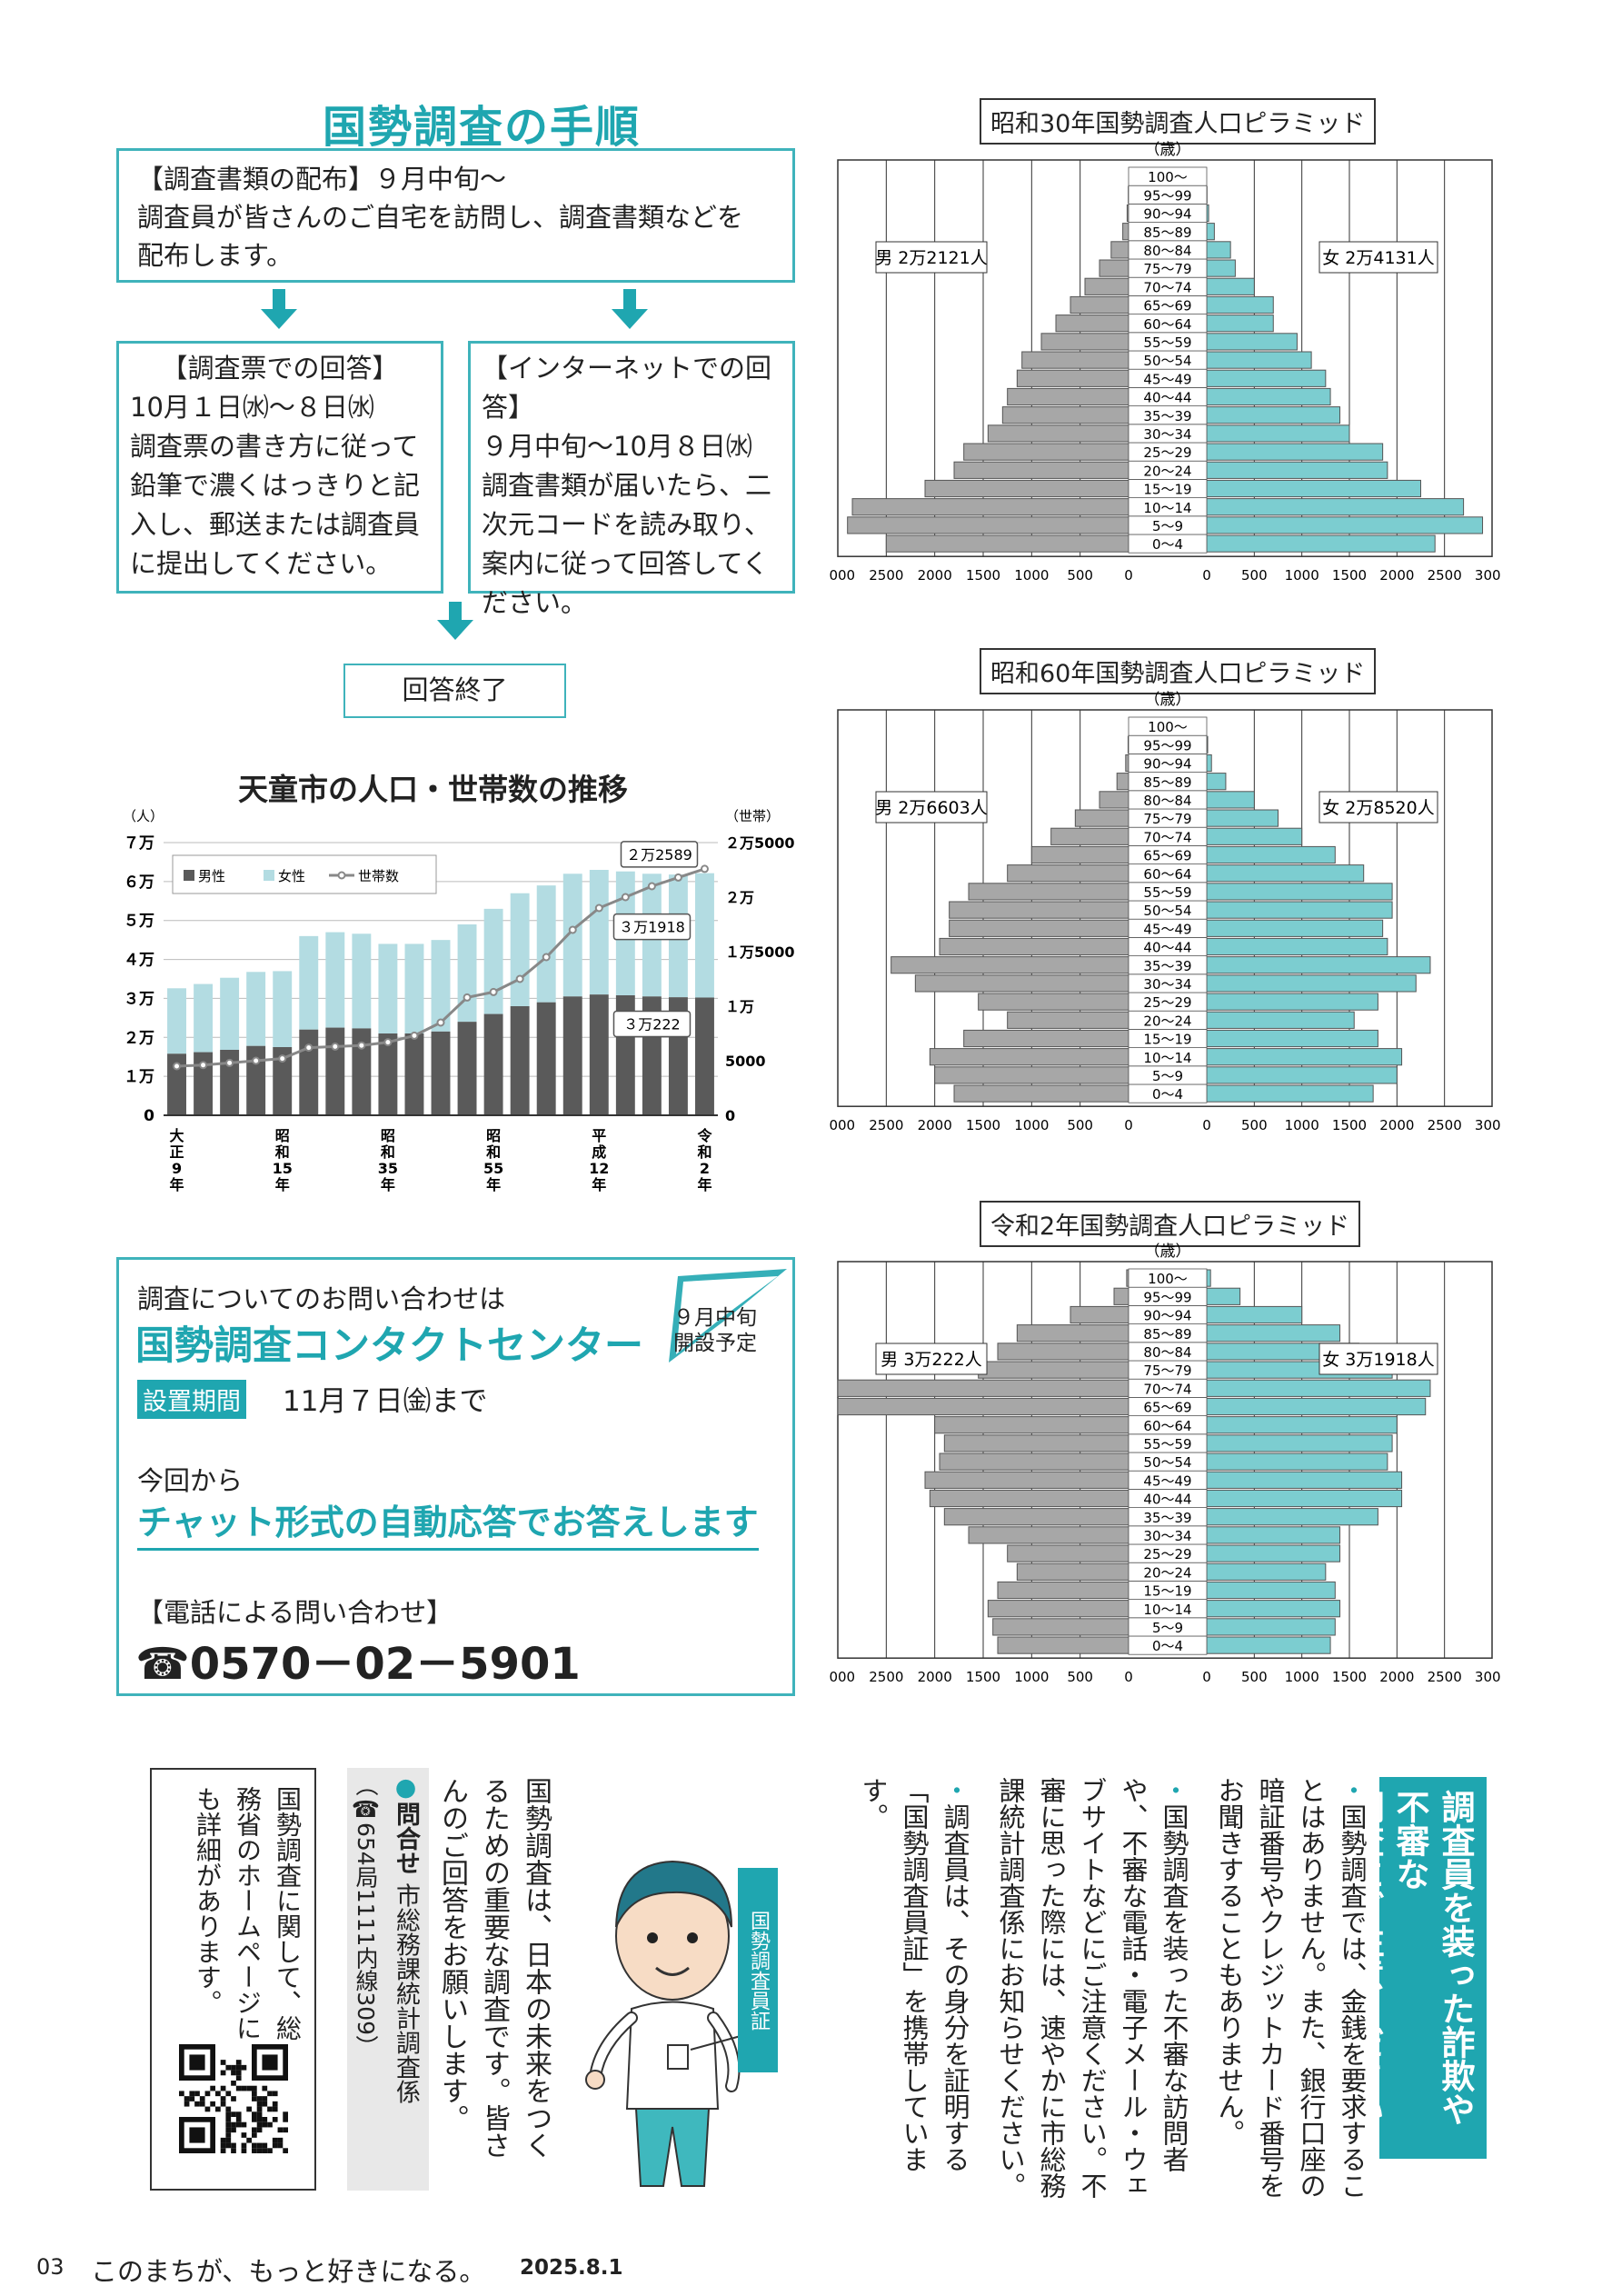 The image size is (1622, 2296). Describe the element at coordinates (1349, 1125) in the screenshot. I see `x-tick: 1500` at that location.